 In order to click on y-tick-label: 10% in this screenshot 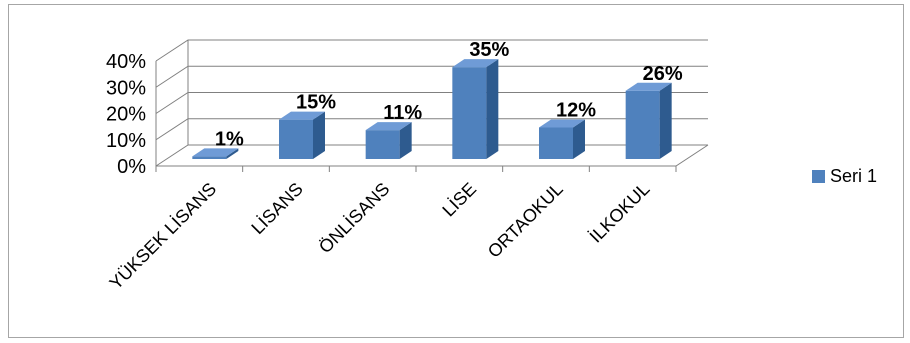, I will do `click(126, 141)`.